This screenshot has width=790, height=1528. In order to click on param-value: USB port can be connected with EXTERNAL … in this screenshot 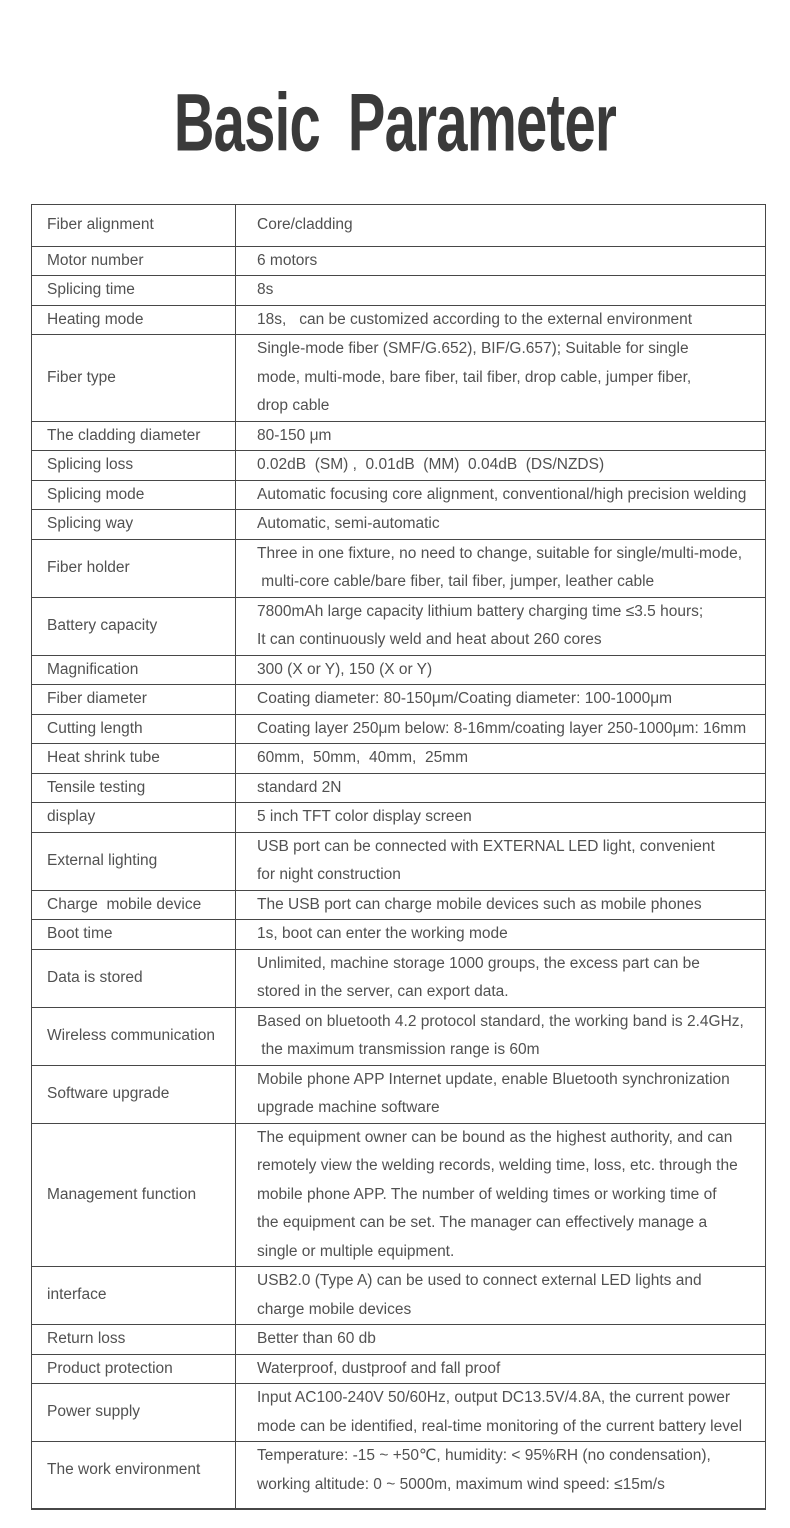, I will do `click(486, 860)`.